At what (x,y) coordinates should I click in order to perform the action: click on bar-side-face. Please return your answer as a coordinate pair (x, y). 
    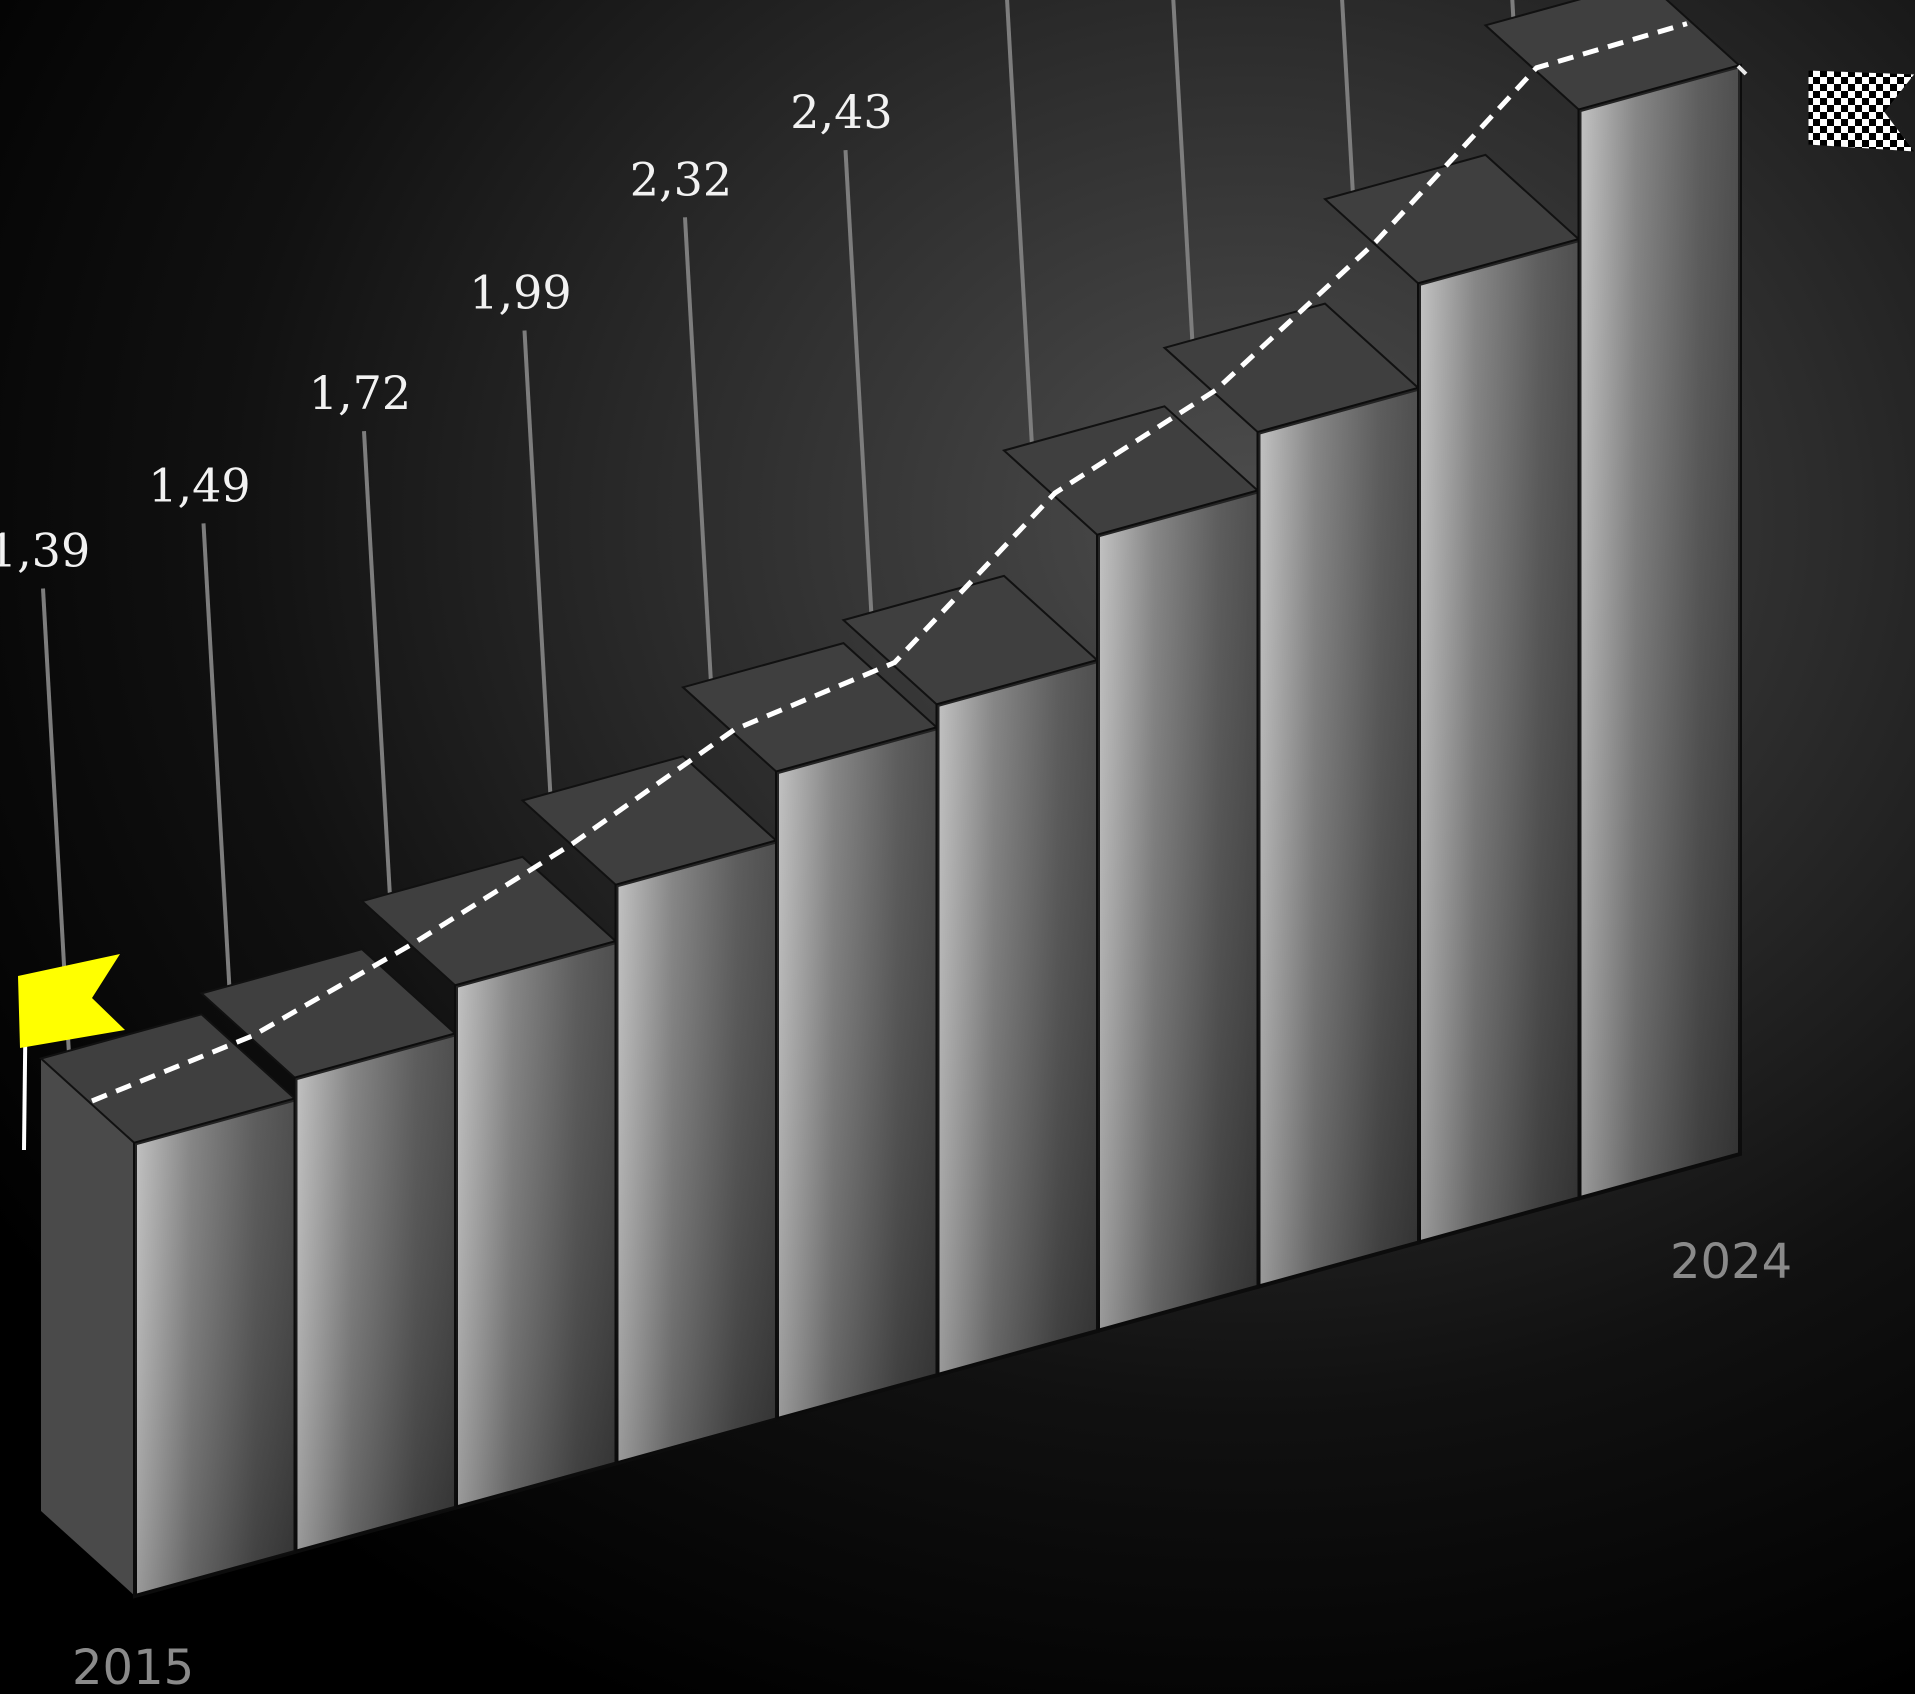
    Looking at the image, I should click on (88, 1327).